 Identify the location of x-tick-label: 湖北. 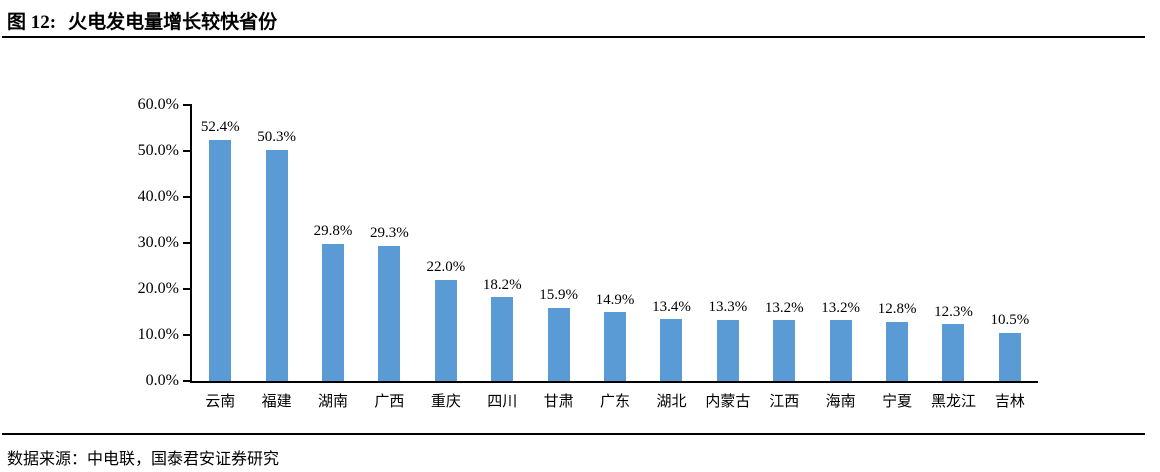
(671, 402).